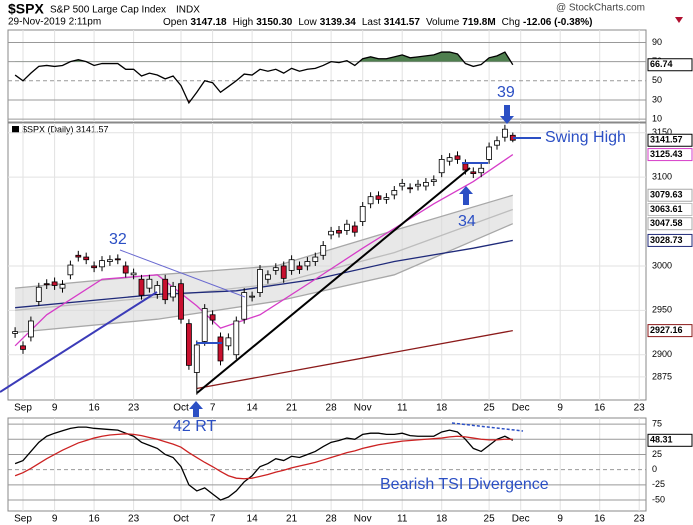 The height and width of the screenshot is (525, 693). What do you see at coordinates (666, 223) in the screenshot?
I see `value-label: 3047.58` at bounding box center [666, 223].